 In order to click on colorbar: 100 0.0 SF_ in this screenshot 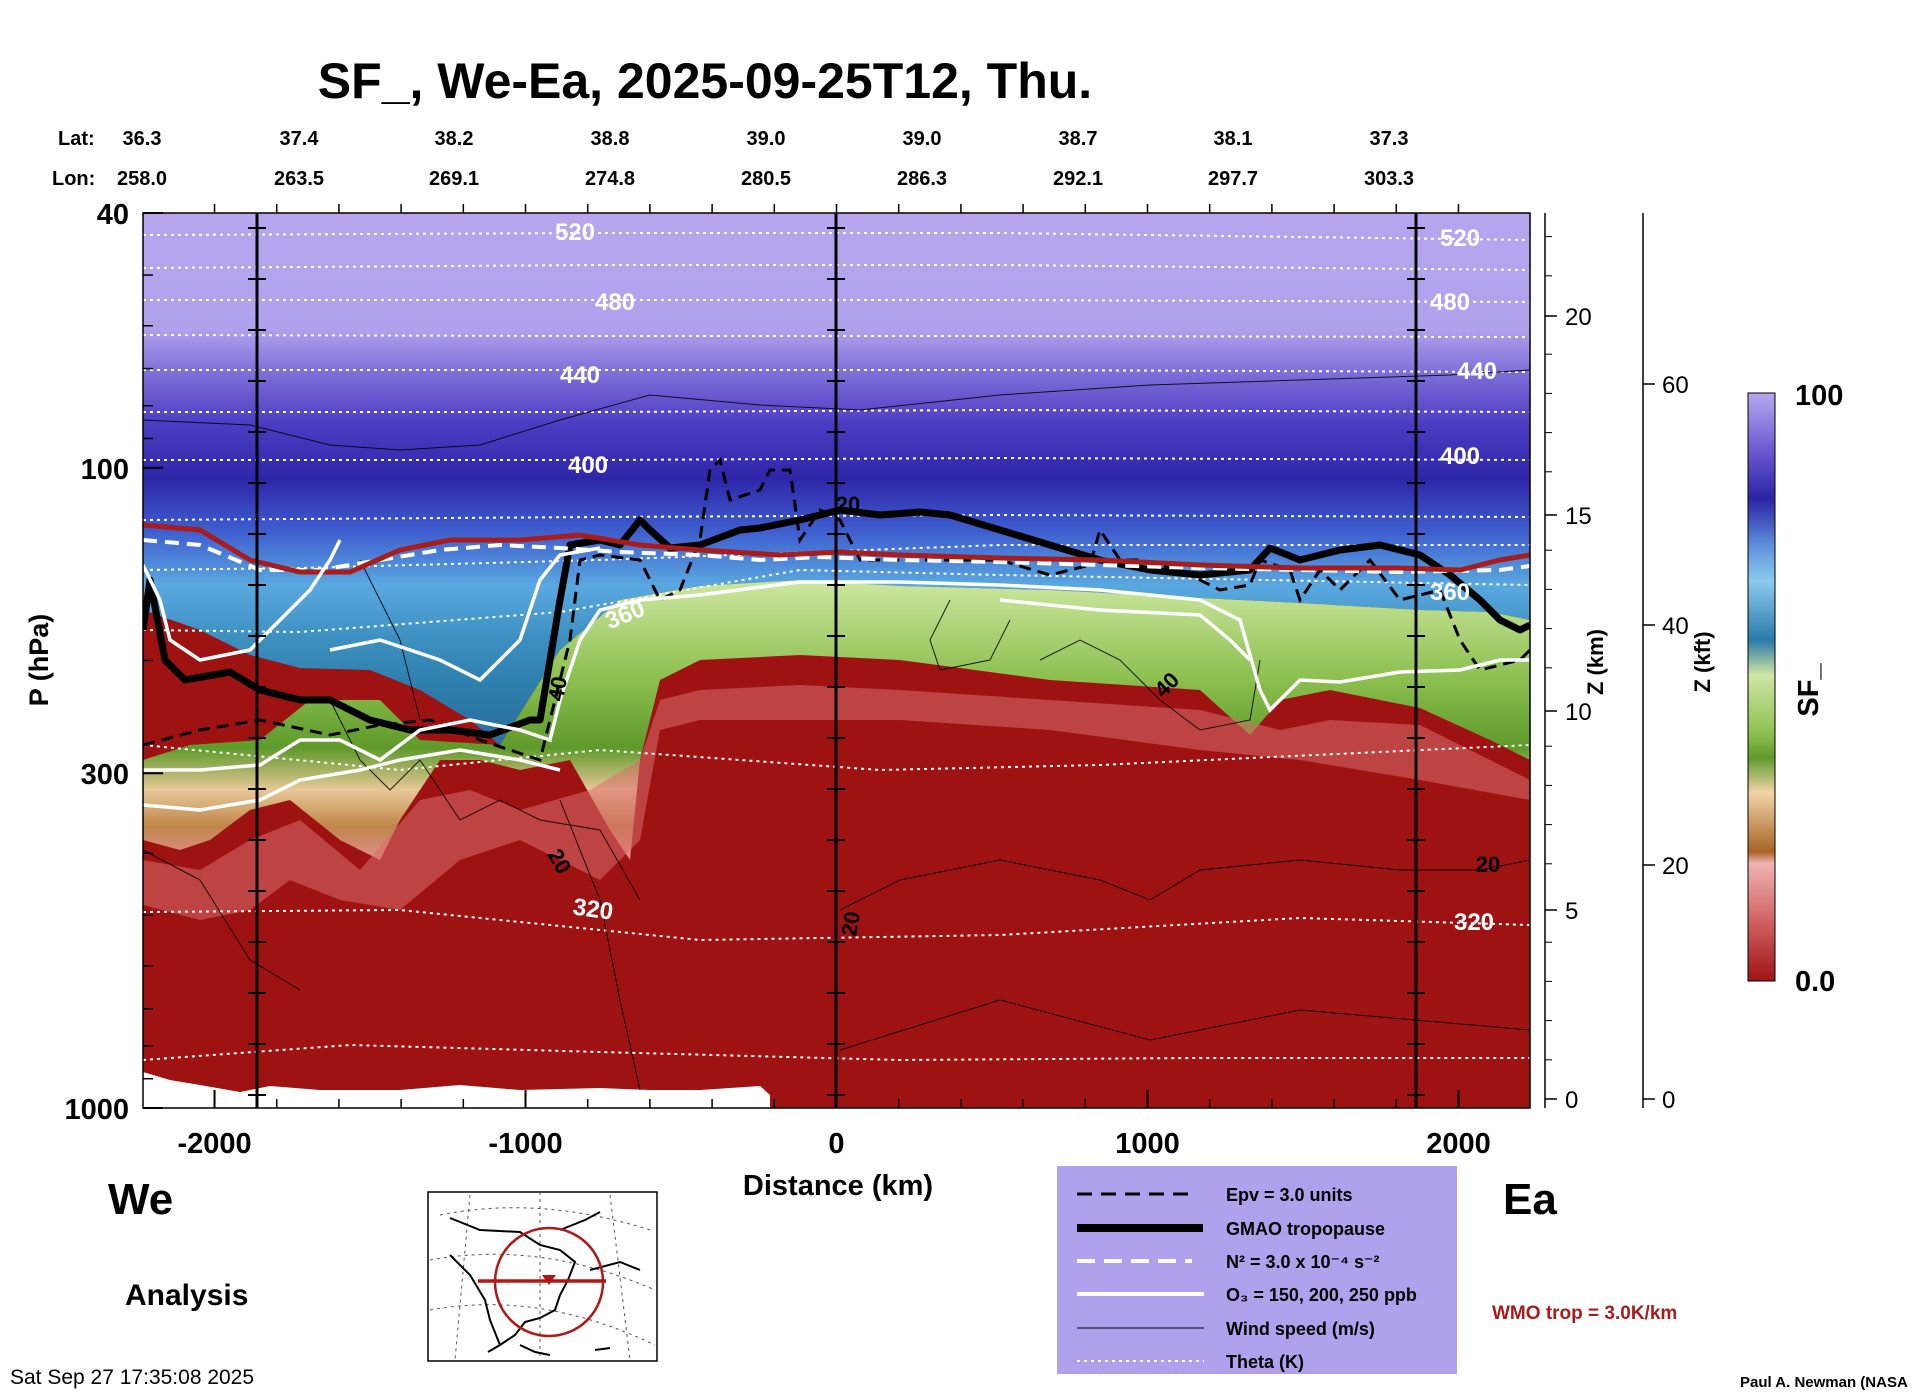, I will do `click(1795, 689)`.